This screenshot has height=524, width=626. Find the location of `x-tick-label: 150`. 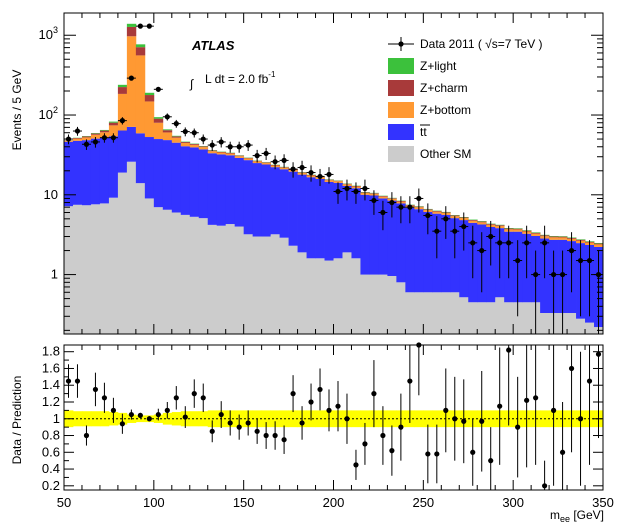

x-tick-label: 150 is located at coordinates (244, 502).